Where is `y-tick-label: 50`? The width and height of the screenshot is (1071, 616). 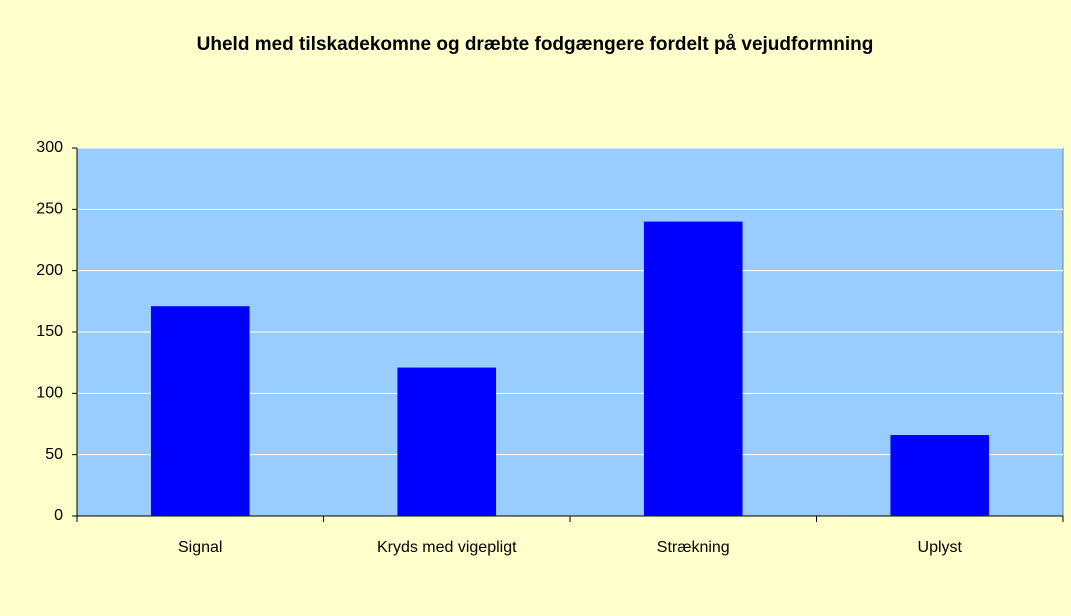
y-tick-label: 50 is located at coordinates (54, 454).